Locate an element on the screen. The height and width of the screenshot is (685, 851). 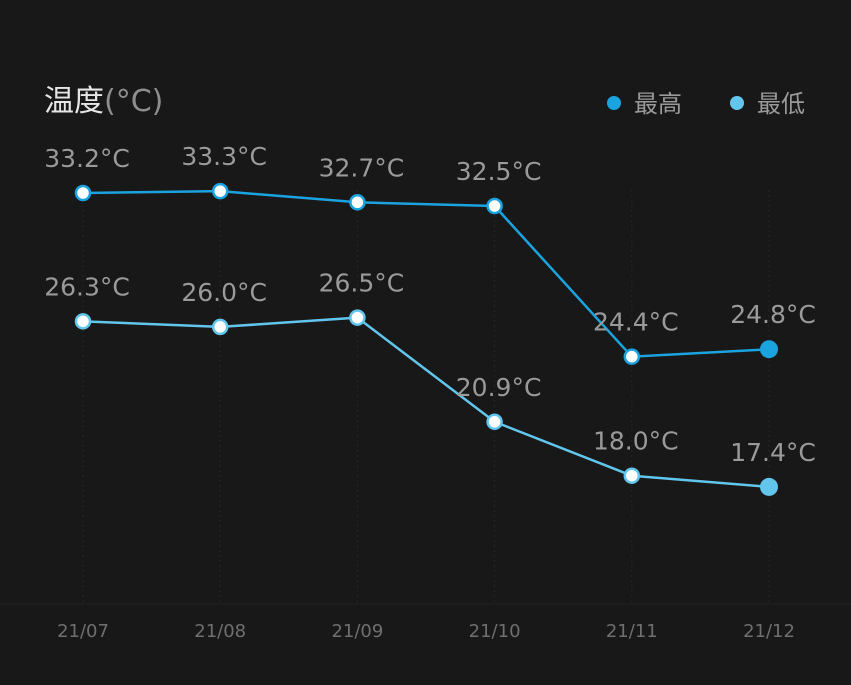
data-label-min: 26.0°C is located at coordinates (224, 292).